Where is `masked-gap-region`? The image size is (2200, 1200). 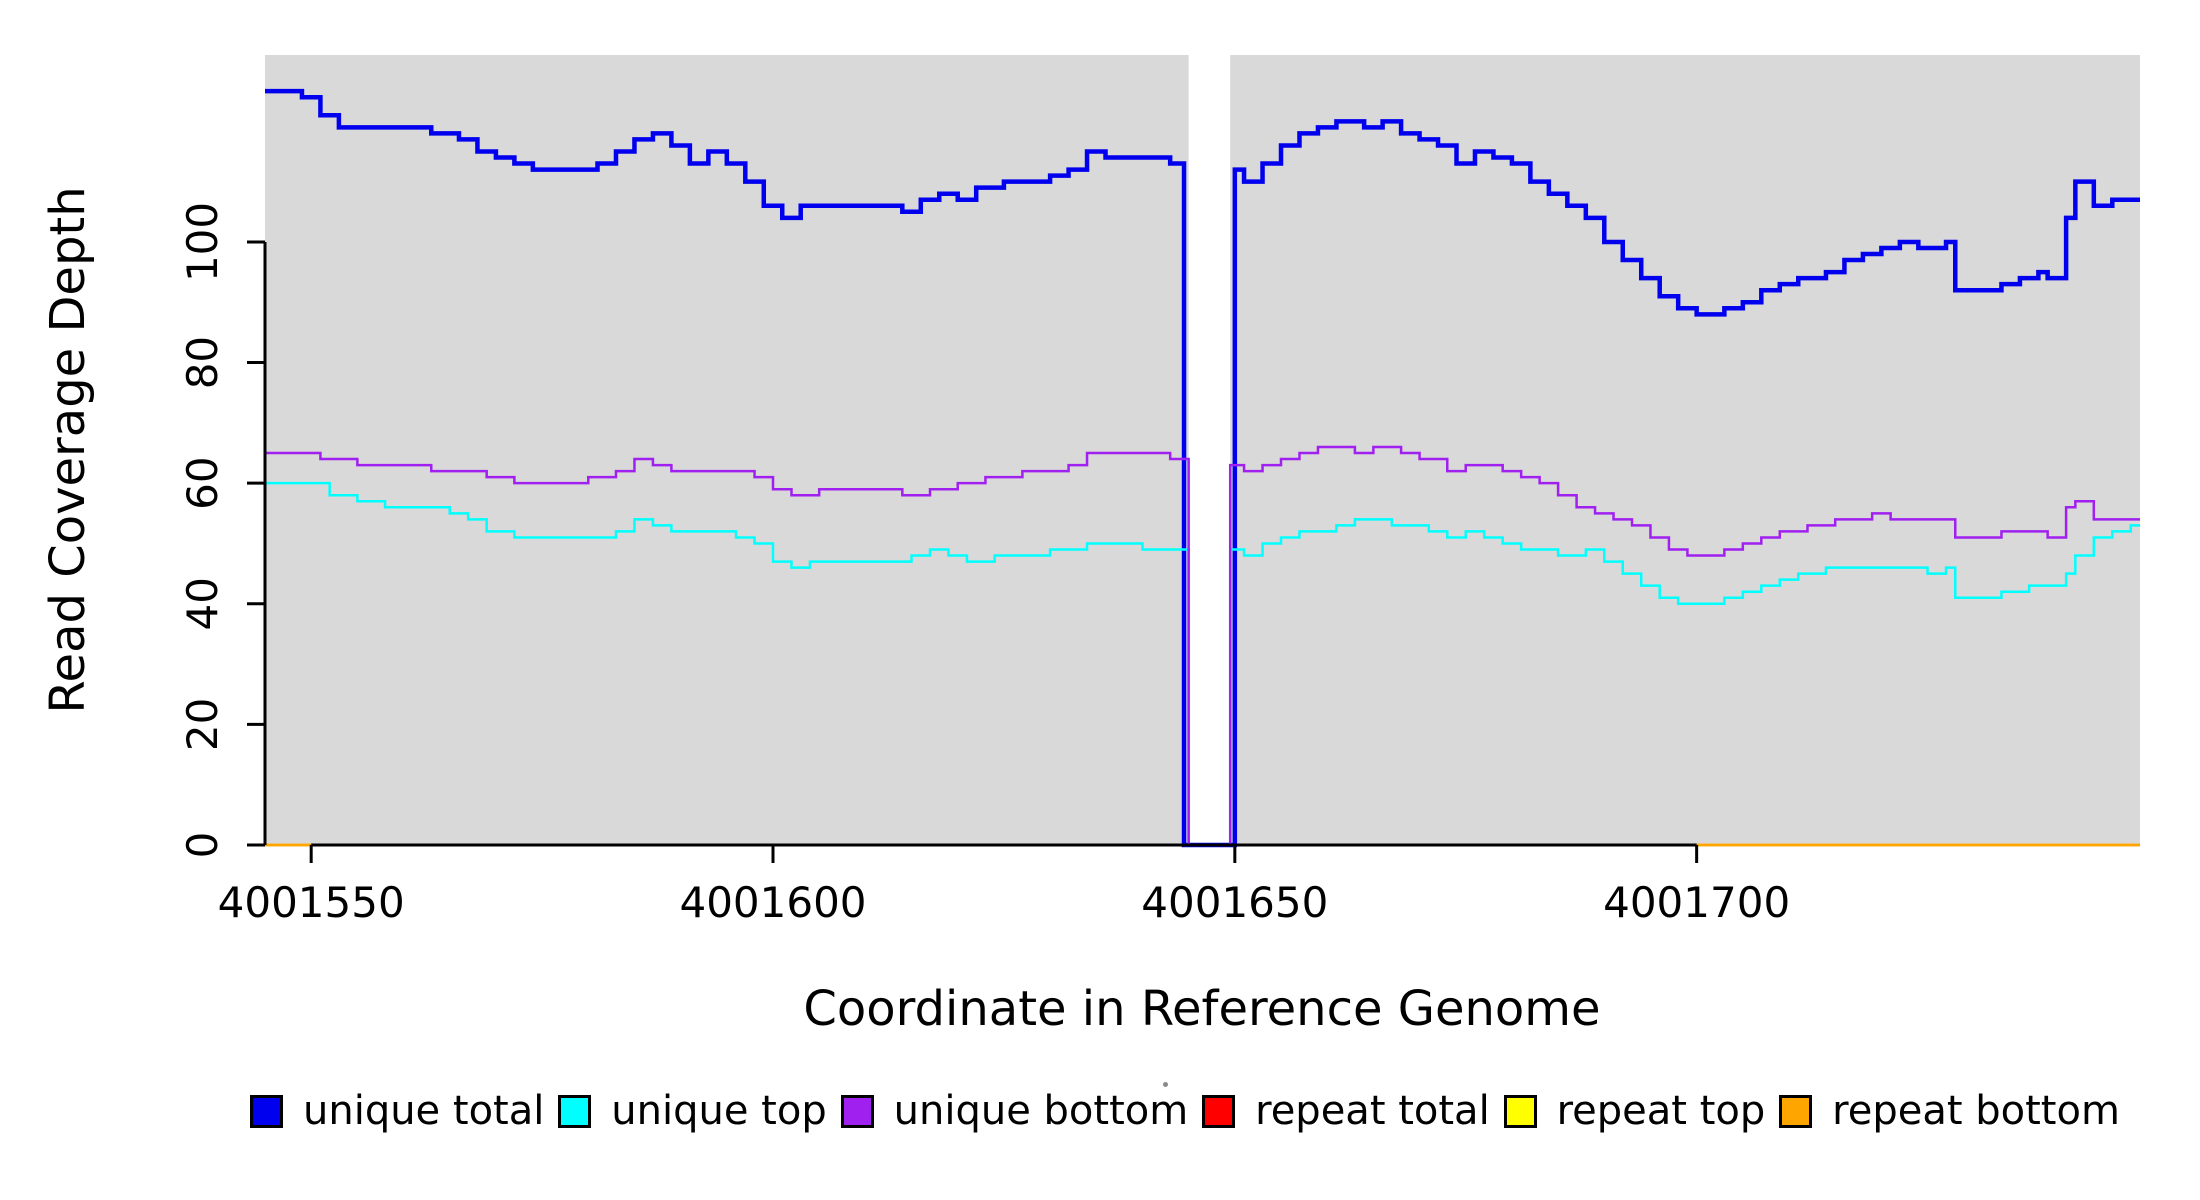 masked-gap-region is located at coordinates (1209, 450).